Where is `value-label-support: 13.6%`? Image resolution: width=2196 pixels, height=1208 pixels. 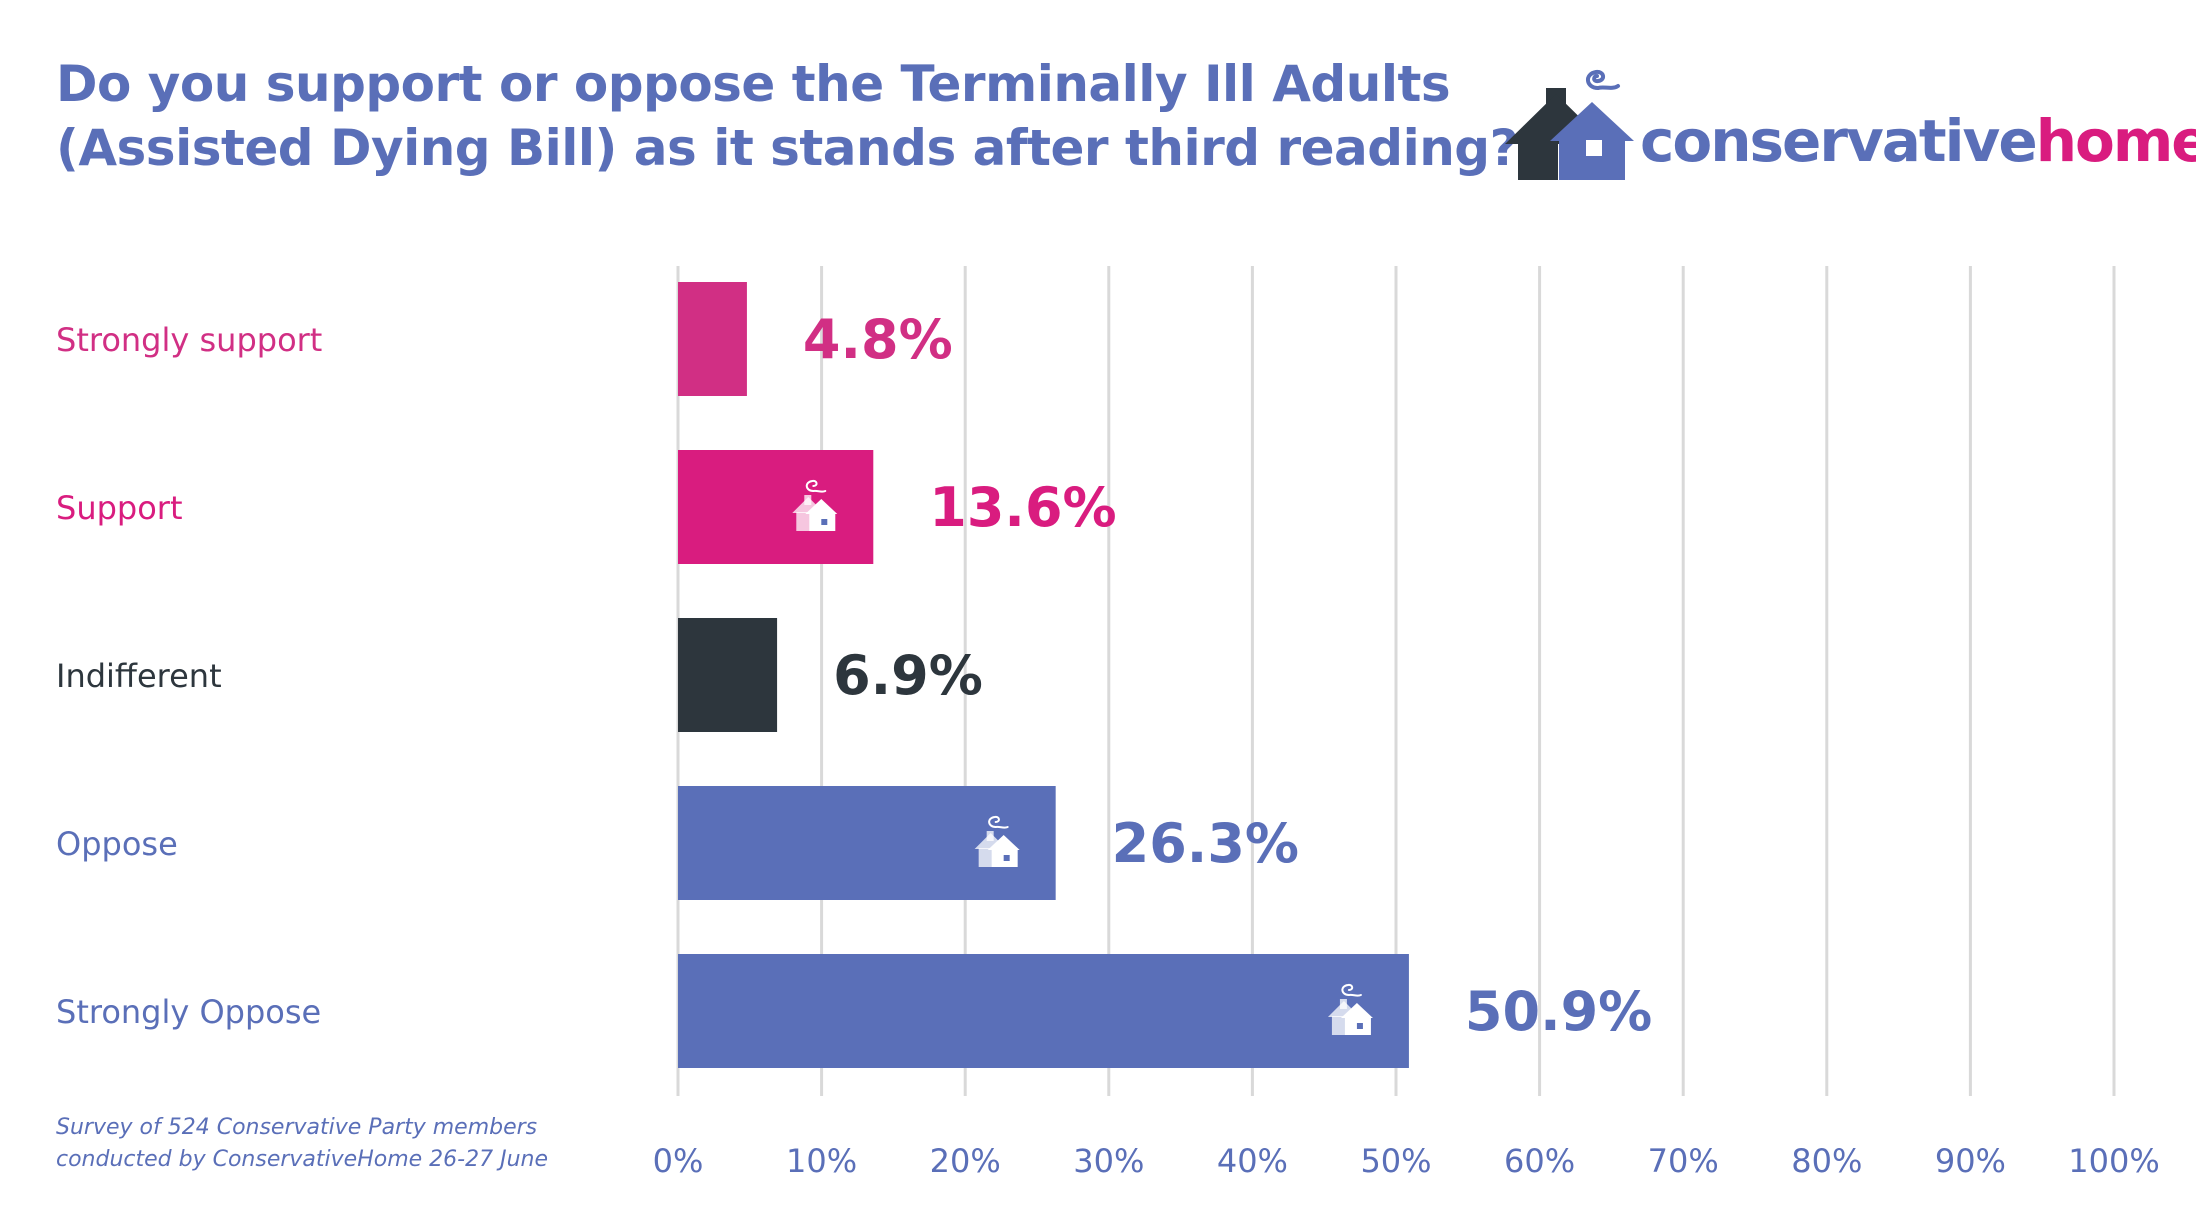
value-label-support: 13.6% is located at coordinates (1022, 507).